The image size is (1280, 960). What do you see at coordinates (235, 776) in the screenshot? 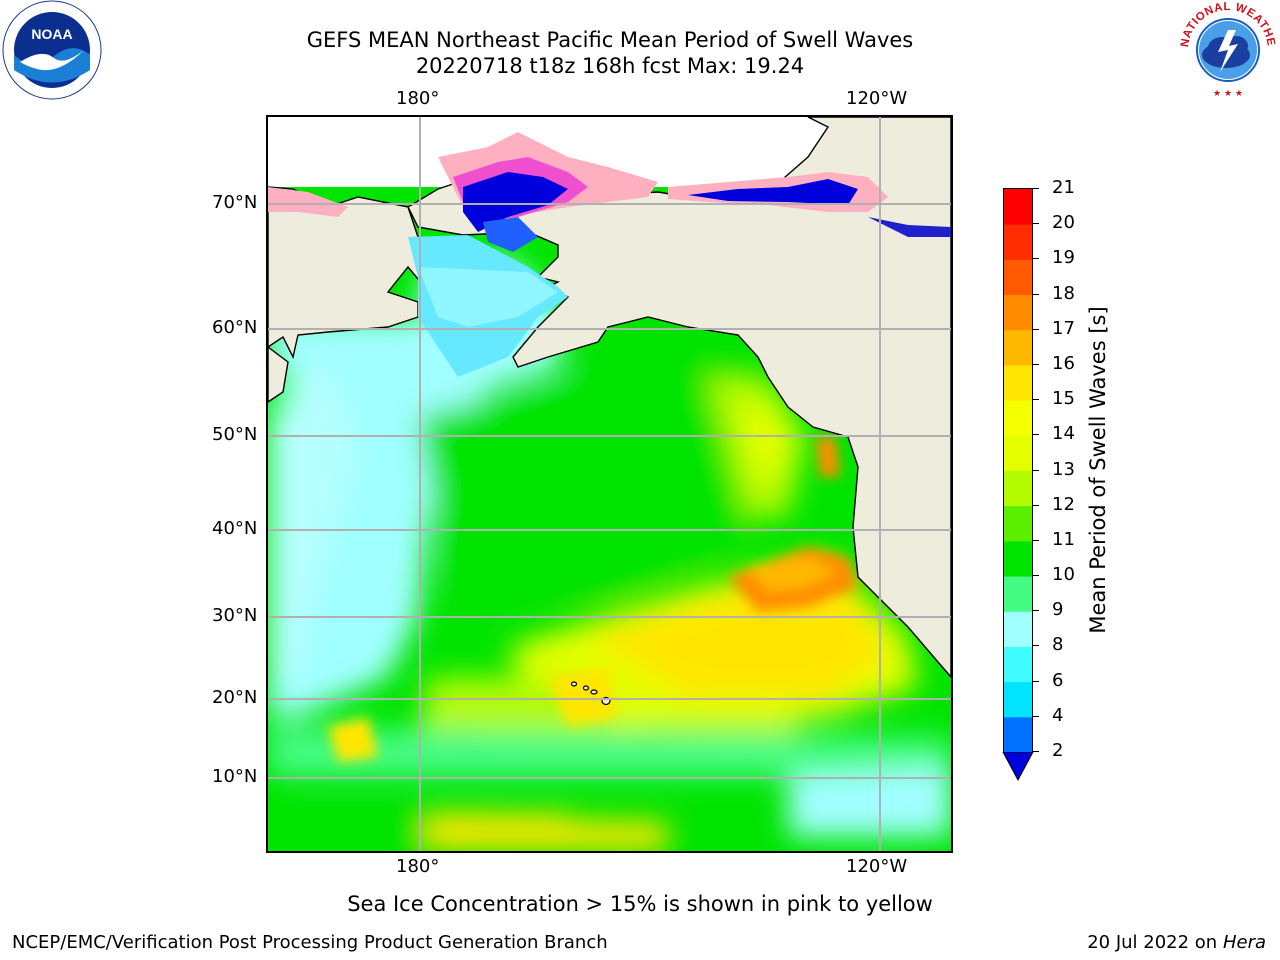
I see `lat-label-10n: 10°N` at bounding box center [235, 776].